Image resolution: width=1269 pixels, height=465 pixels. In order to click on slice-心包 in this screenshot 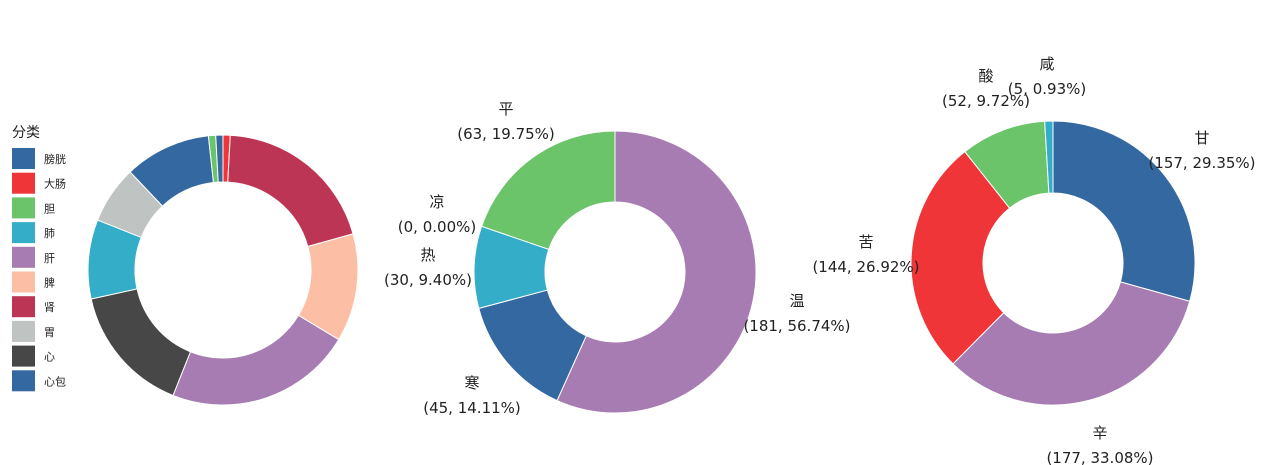, I will do `click(219, 158)`.